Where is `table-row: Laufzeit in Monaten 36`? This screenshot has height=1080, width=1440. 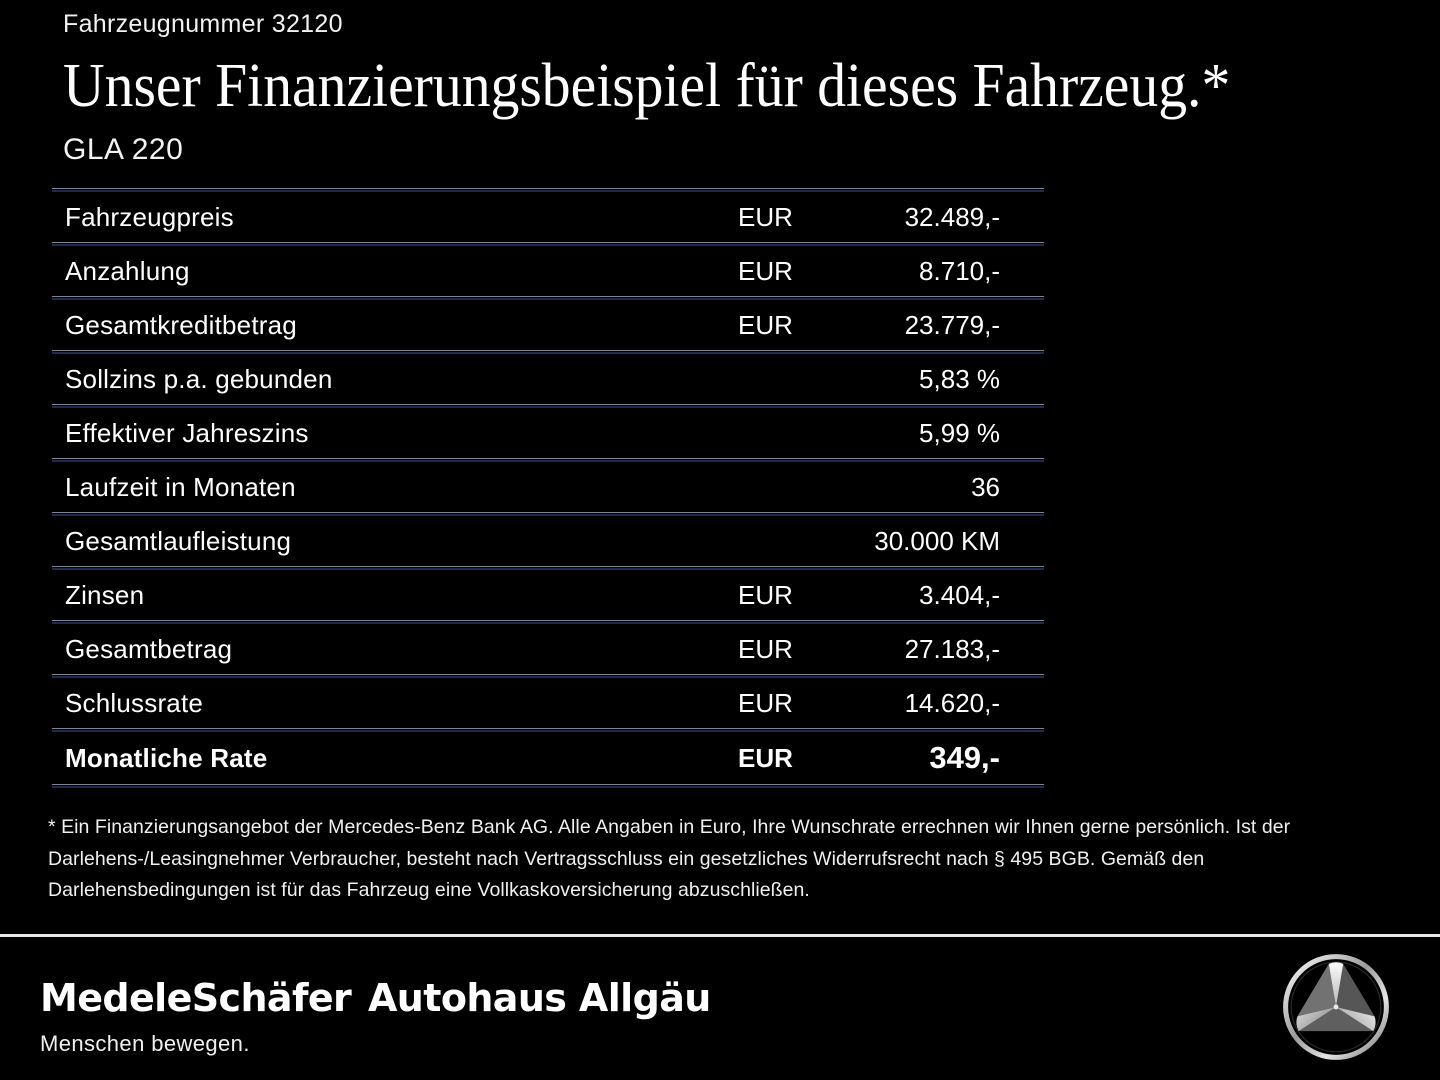 table-row: Laufzeit in Monaten 36 is located at coordinates (548, 487).